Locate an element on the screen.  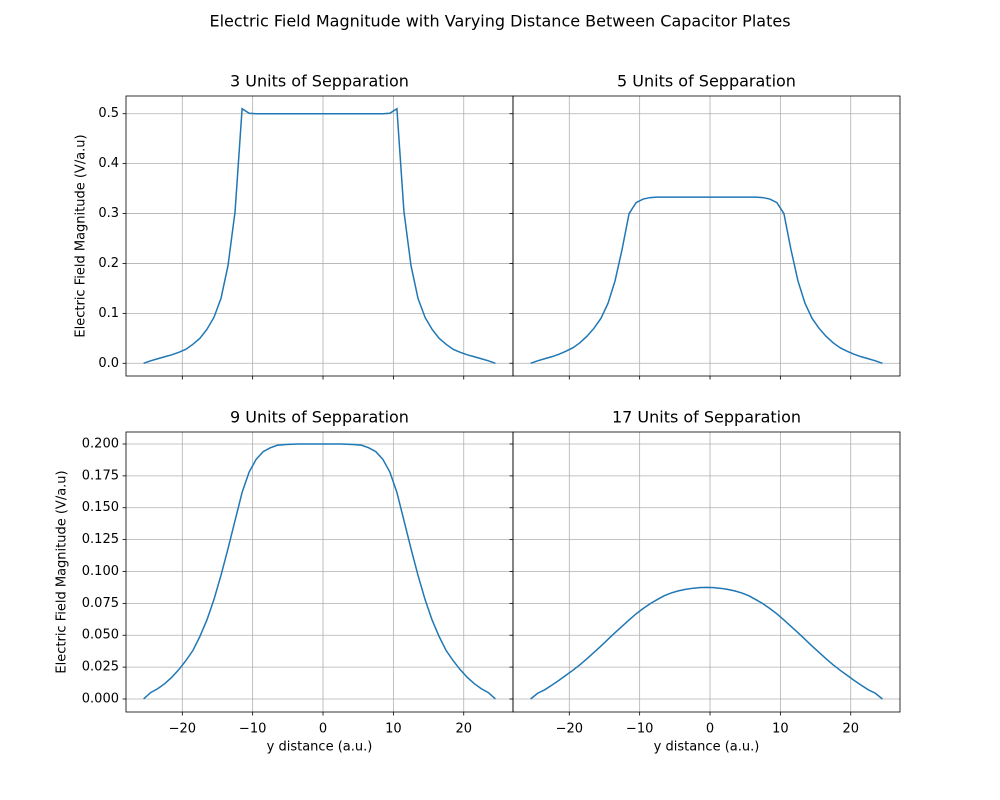
y-tick-label: 0.100 is located at coordinates (100, 571).